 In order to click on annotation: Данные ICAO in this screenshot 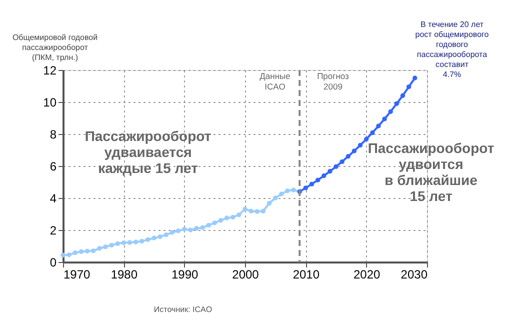, I will do `click(275, 81)`.